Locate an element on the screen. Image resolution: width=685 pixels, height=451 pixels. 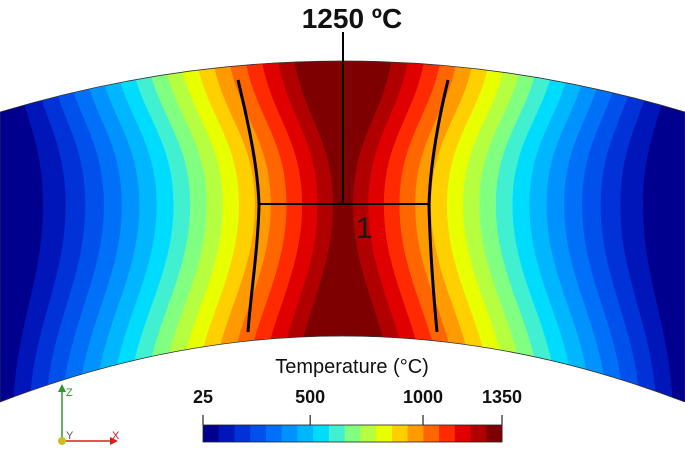
measurement-line-label: 1 is located at coordinates (364, 228).